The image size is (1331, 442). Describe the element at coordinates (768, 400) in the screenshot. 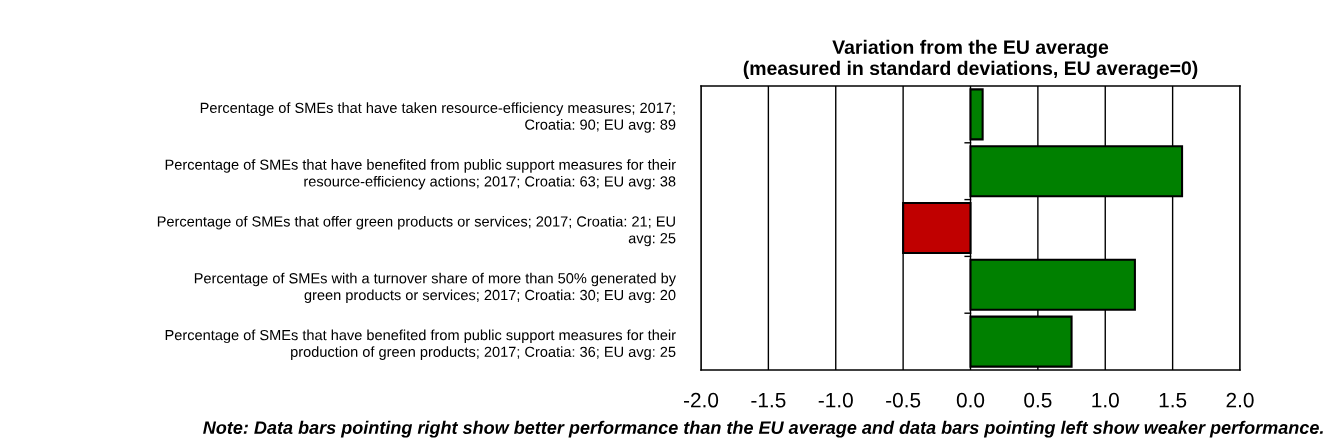

I see `x-tick-label: -1.5` at that location.